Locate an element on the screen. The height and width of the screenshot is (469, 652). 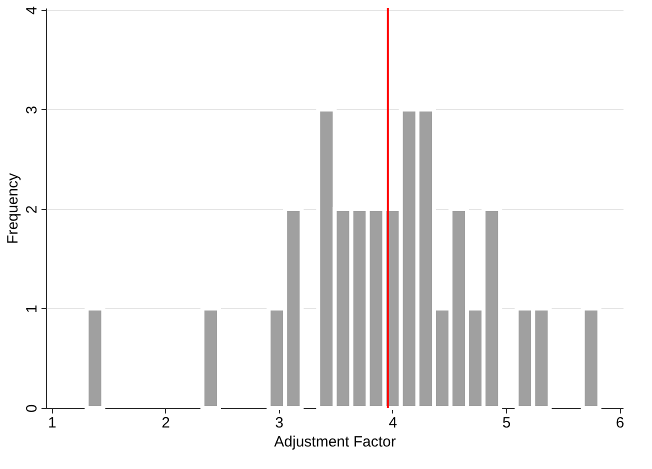
y-tick-label: 4 is located at coordinates (32, 10).